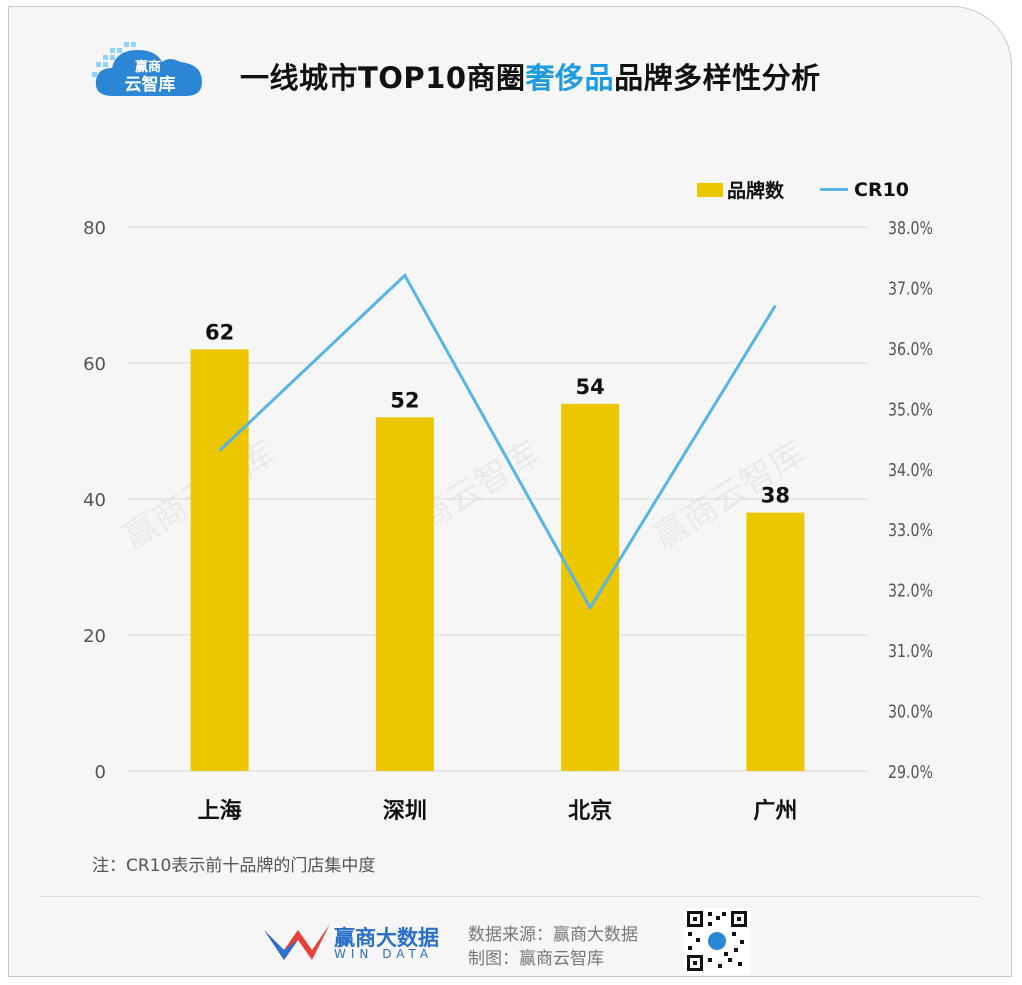 The width and height of the screenshot is (1022, 985). What do you see at coordinates (386, 938) in the screenshot?
I see `brand-name: 赢商大数据` at bounding box center [386, 938].